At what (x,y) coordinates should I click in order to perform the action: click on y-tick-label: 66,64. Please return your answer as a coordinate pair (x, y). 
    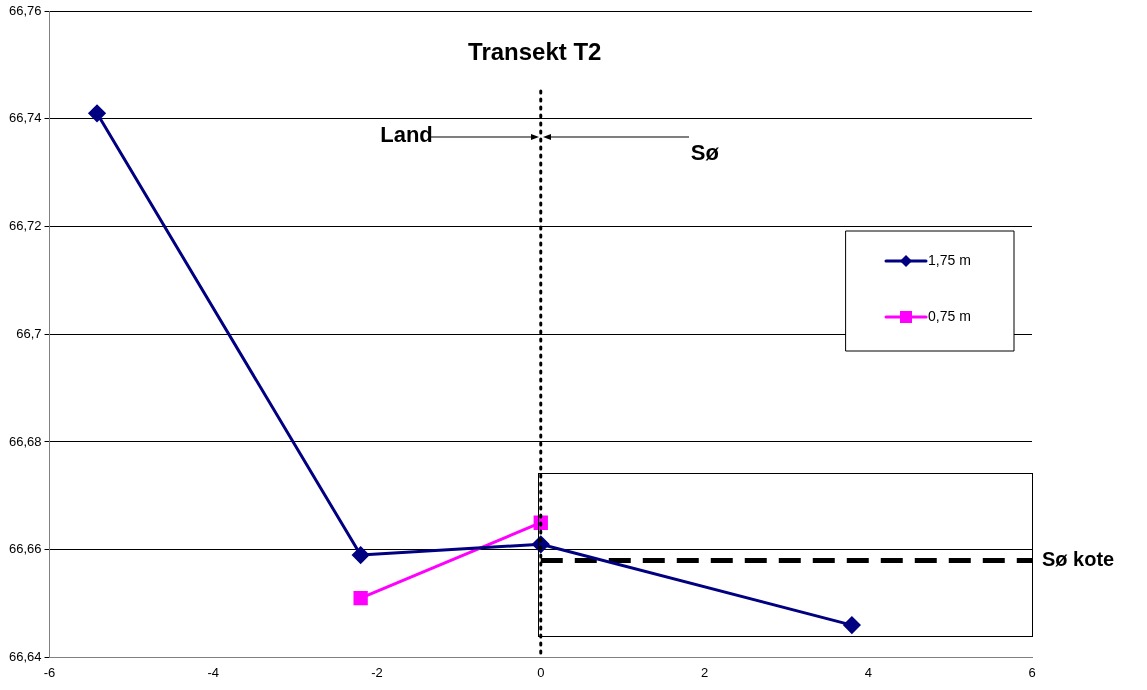
    Looking at the image, I should click on (25, 656).